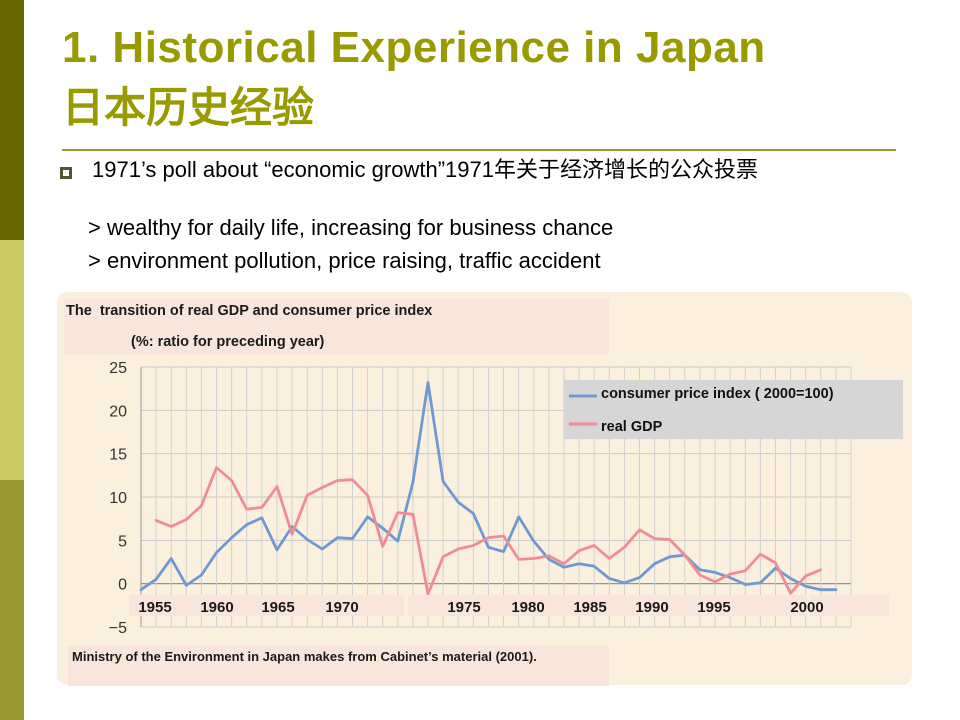  What do you see at coordinates (414, 47) in the screenshot?
I see `slide-title: 1. Historical Experience in Japan` at bounding box center [414, 47].